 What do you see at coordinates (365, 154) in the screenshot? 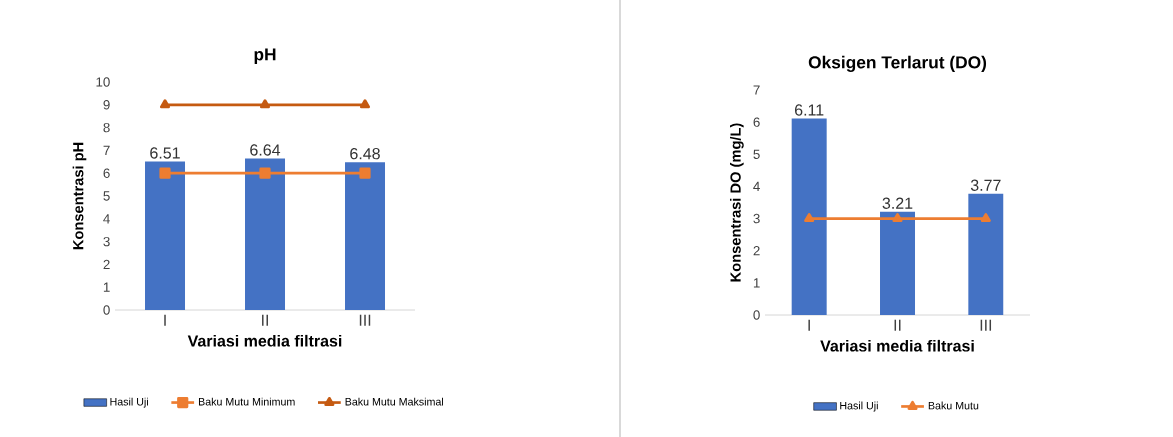
I see `data-label: 6.48` at bounding box center [365, 154].